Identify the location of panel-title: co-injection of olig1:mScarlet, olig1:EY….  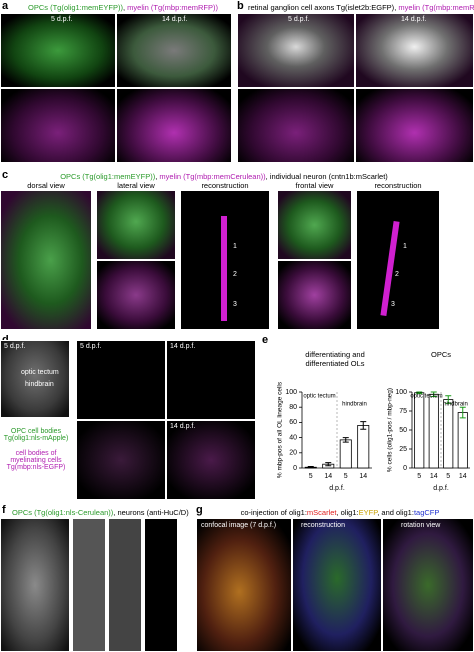
(340, 512).